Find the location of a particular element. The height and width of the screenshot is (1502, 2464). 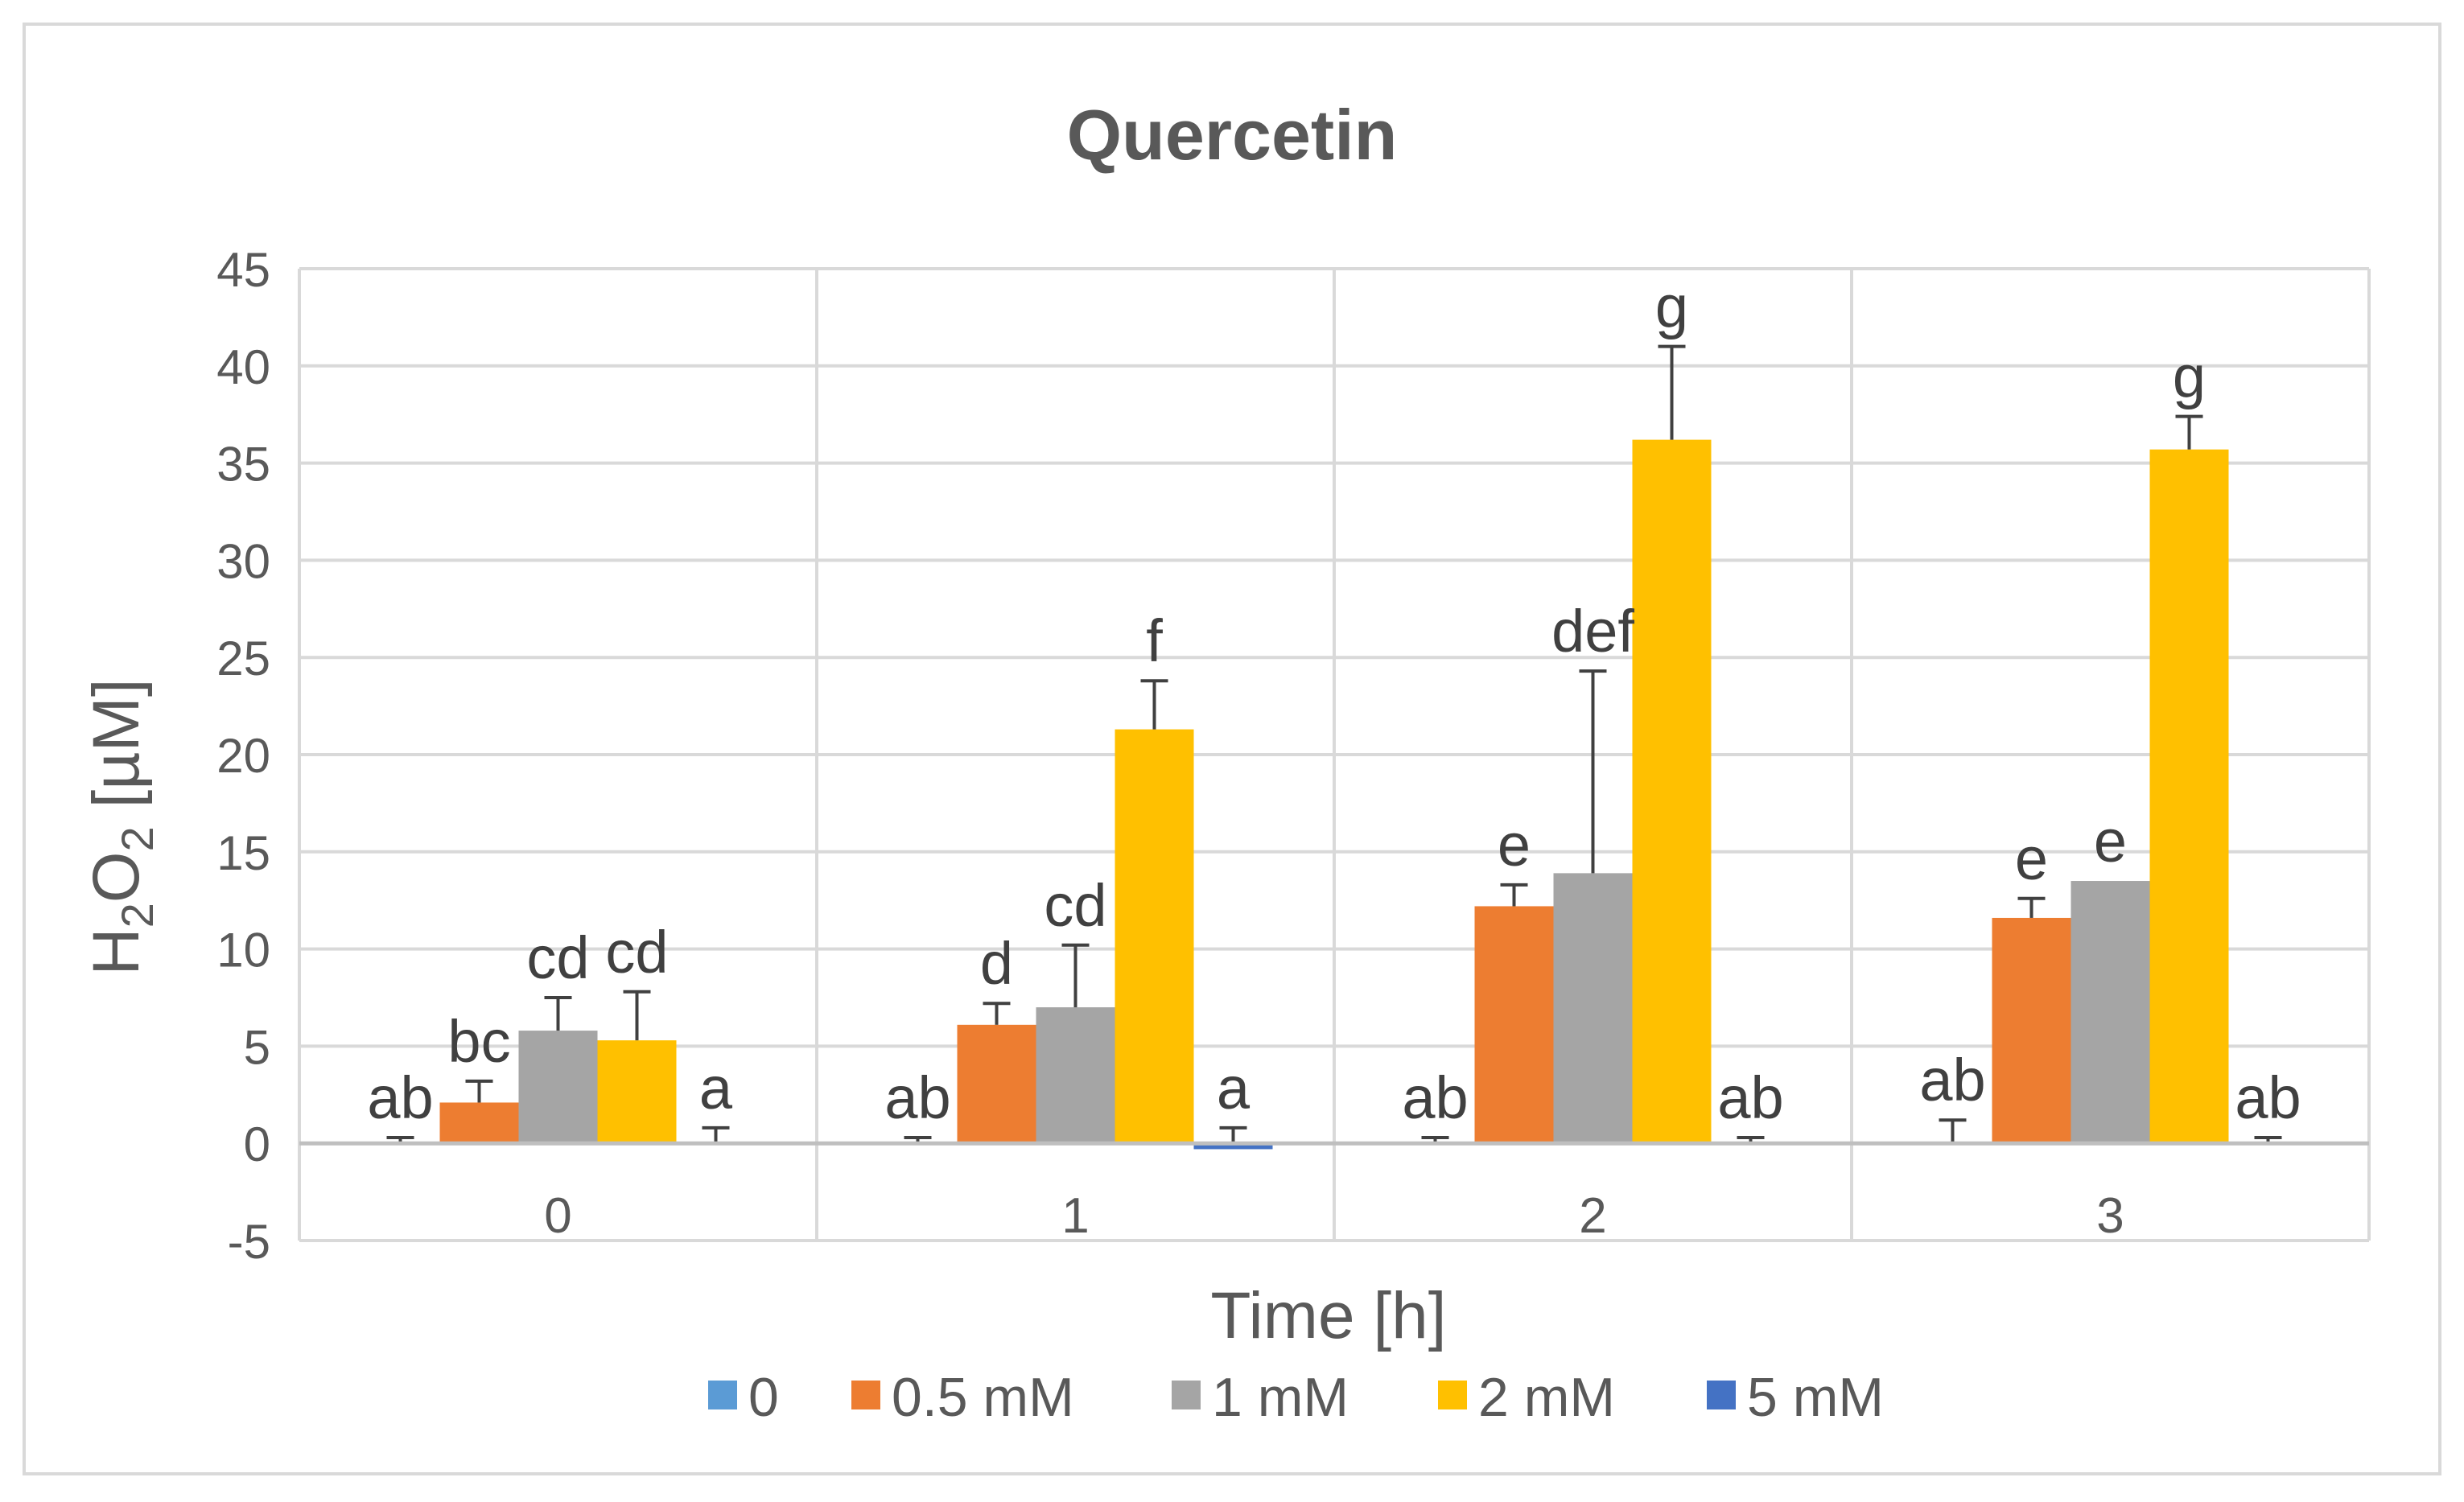

x-axis-title: Time [h] is located at coordinates (1328, 1315).